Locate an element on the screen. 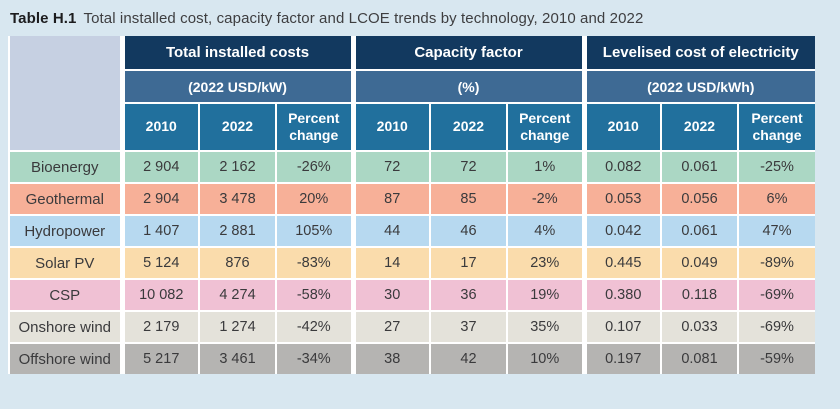 The width and height of the screenshot is (840, 409). value-cell: 20% is located at coordinates (314, 199).